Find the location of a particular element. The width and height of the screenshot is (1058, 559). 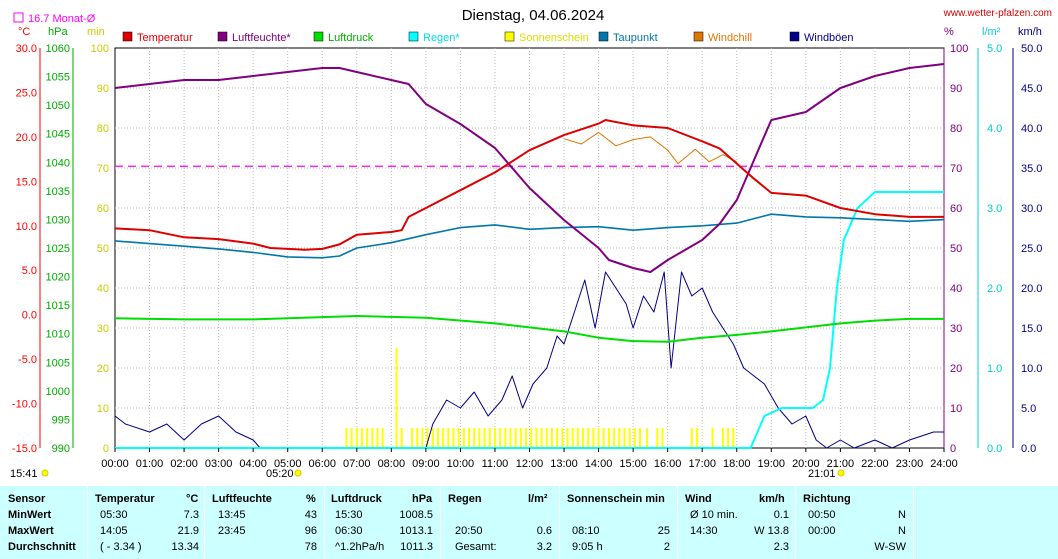

x-tick: 16:00 is located at coordinates (668, 464).